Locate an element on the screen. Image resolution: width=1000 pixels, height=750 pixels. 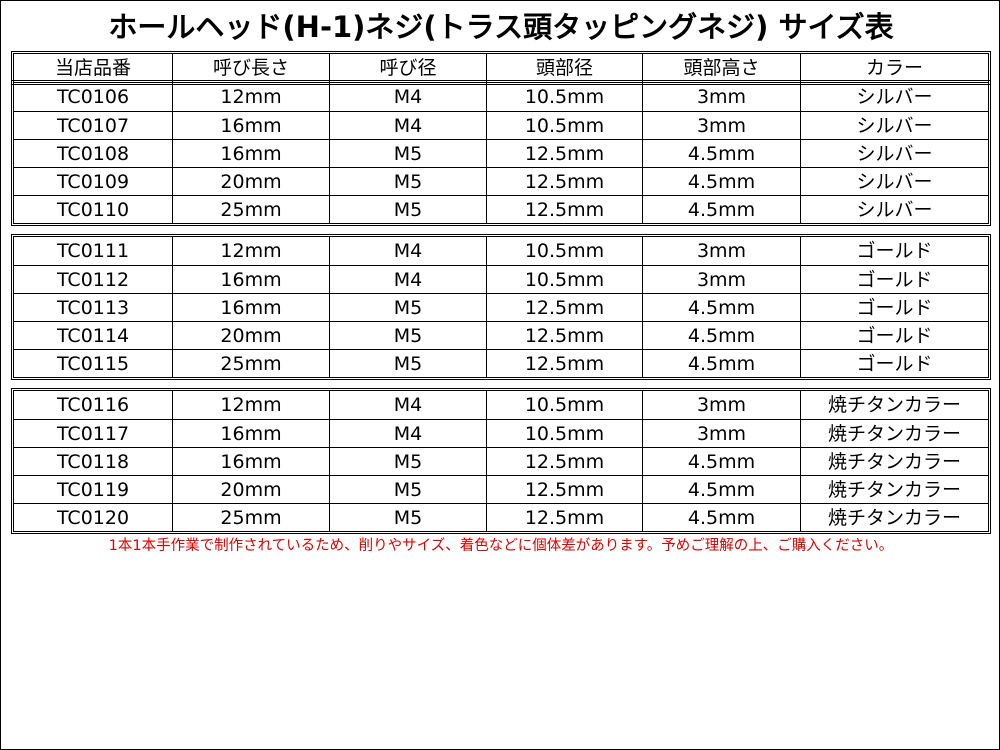
table-row: TC0110 25mm M5 12.5mm 4.5mm シルバー is located at coordinates (501, 209).